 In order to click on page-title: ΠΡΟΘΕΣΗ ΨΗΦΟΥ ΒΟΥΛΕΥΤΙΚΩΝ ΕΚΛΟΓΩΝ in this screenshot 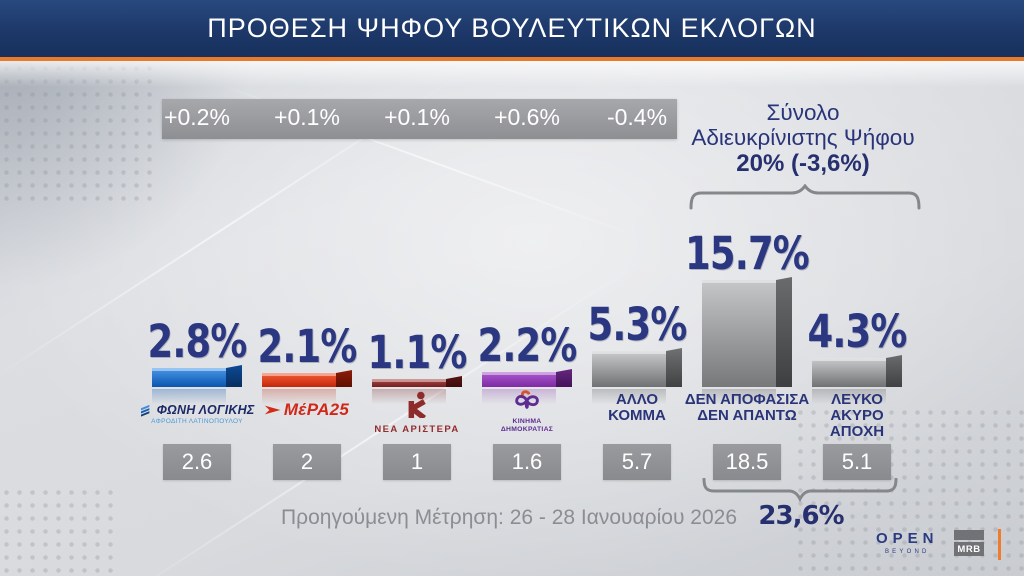, I will do `click(512, 28)`.